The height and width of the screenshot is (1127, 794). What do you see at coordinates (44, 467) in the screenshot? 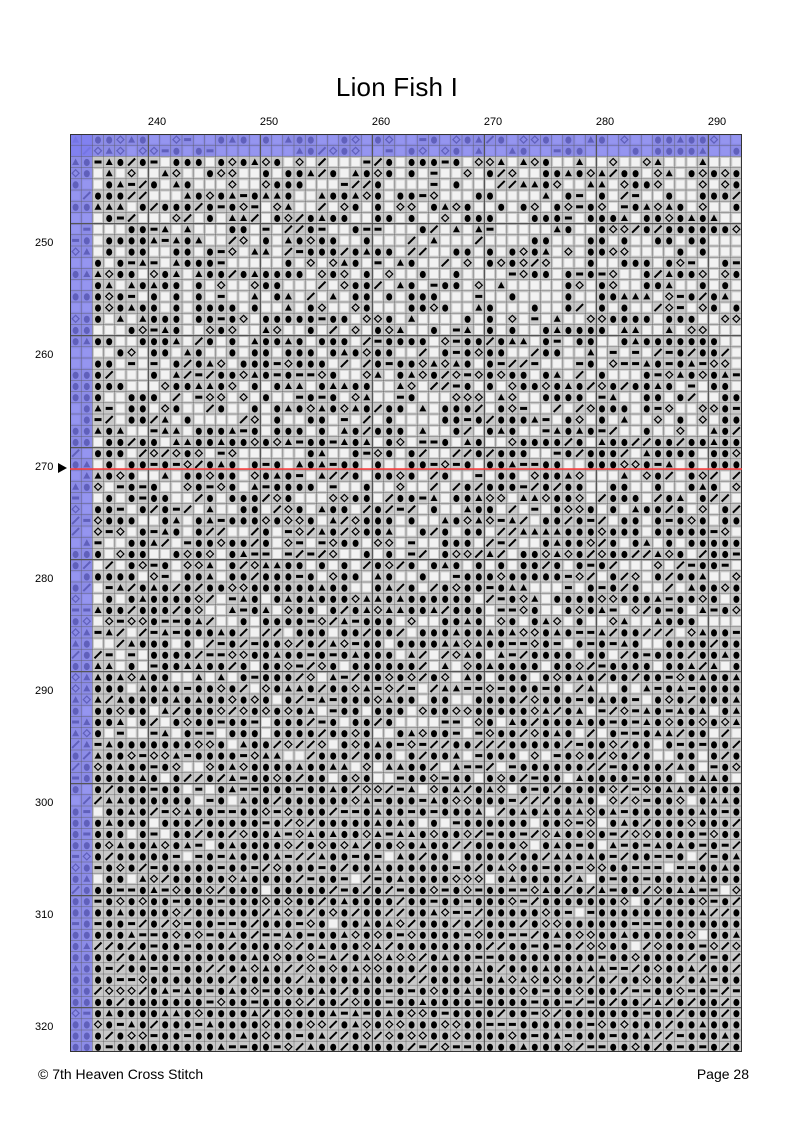
I see `row-label: 270` at bounding box center [44, 467].